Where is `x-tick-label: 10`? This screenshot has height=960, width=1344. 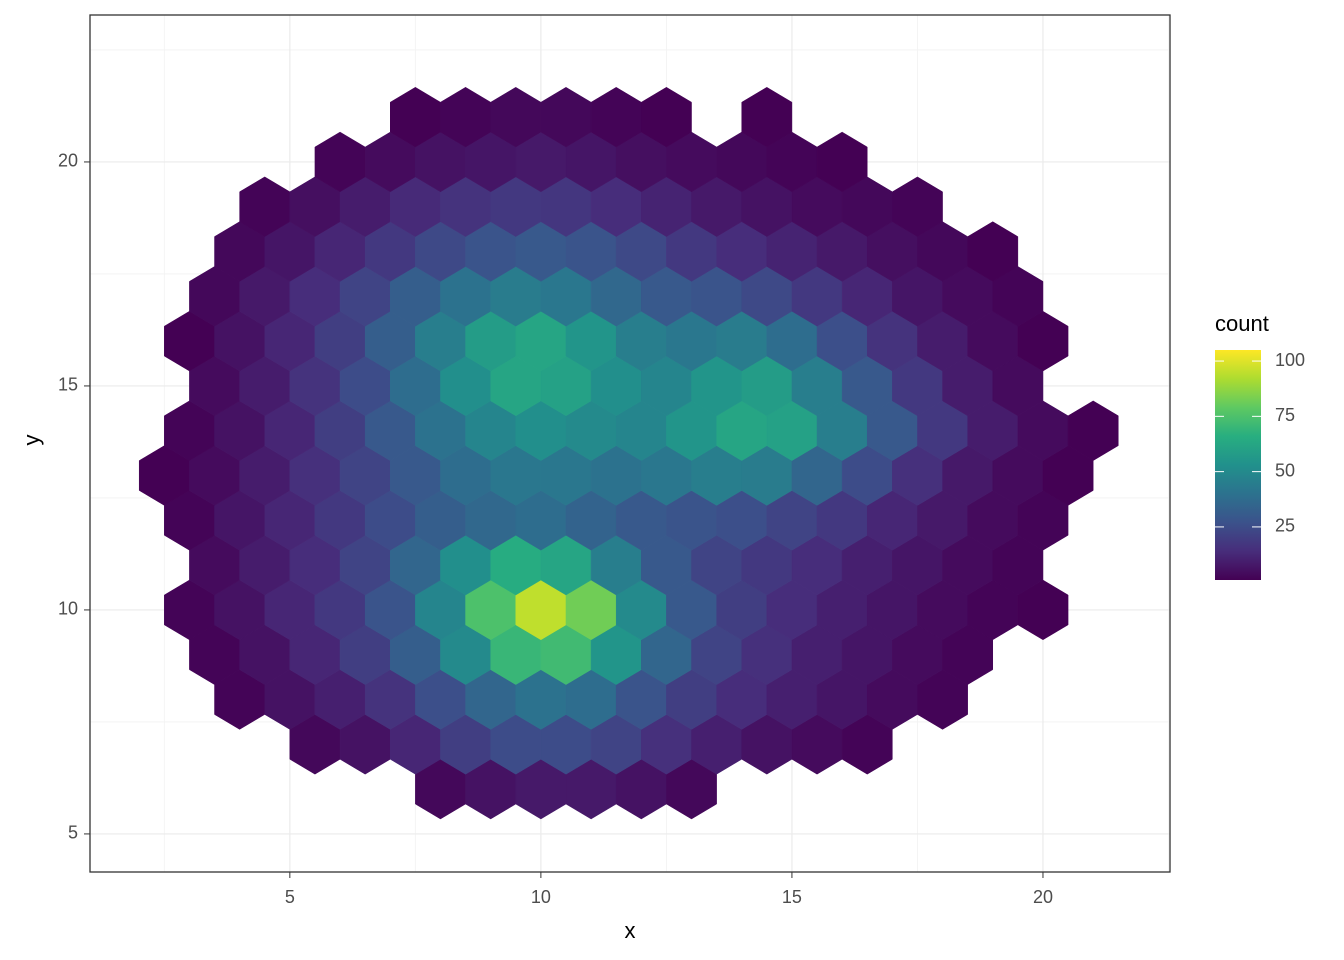 x-tick-label: 10 is located at coordinates (541, 897).